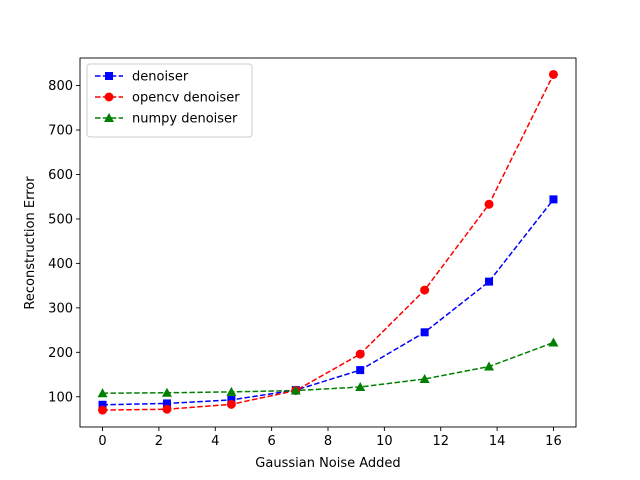 Image resolution: width=640 pixels, height=480 pixels. What do you see at coordinates (102, 441) in the screenshot?
I see `x-tick-label: 0` at bounding box center [102, 441].